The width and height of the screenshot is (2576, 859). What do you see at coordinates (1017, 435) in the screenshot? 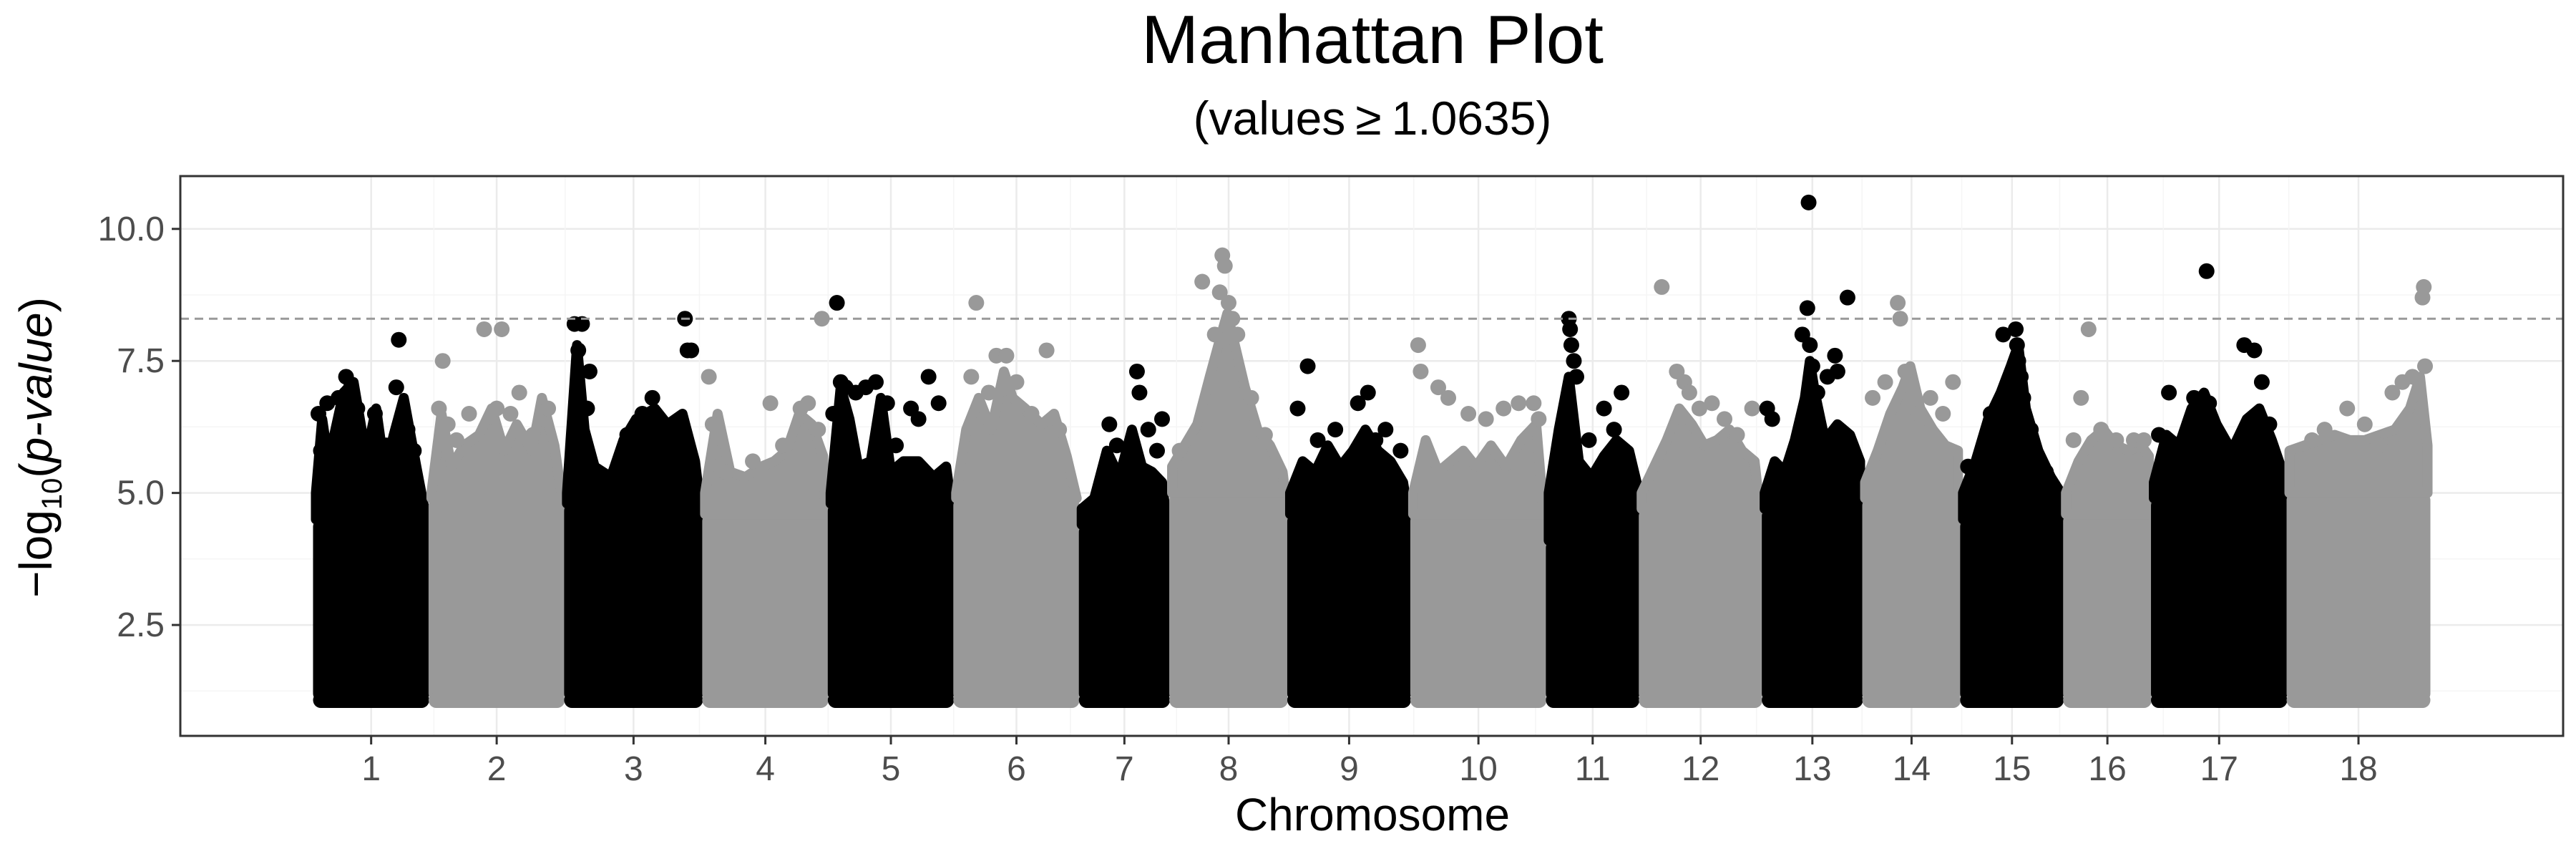
I see `chromosome-6-peak-profile` at bounding box center [1017, 435].